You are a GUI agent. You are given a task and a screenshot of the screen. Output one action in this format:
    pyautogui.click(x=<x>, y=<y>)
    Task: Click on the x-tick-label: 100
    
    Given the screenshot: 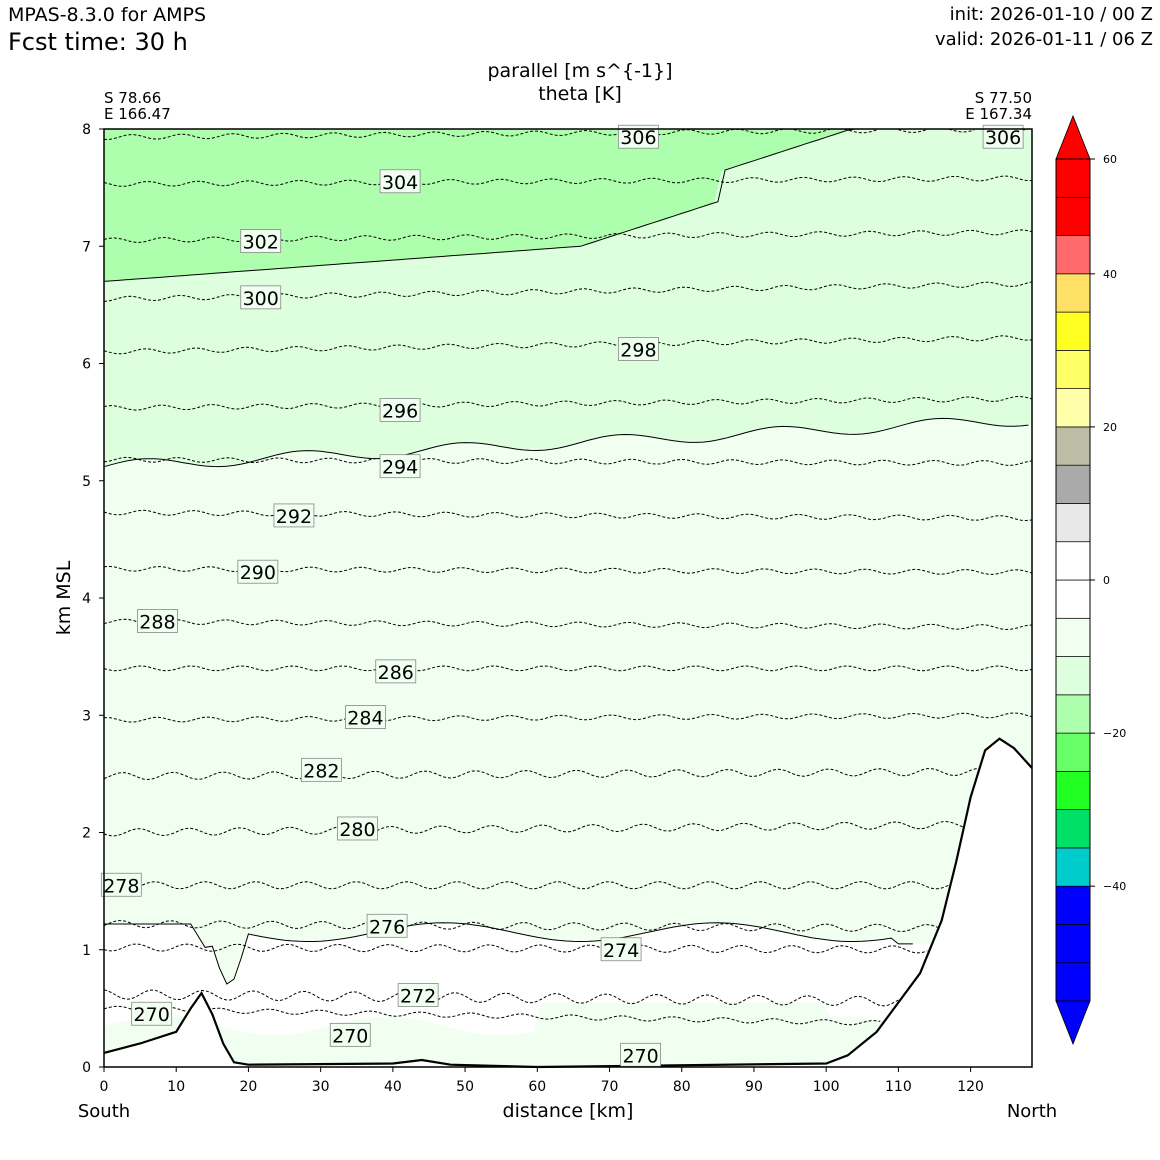 What is the action you would take?
    pyautogui.click(x=826, y=1087)
    